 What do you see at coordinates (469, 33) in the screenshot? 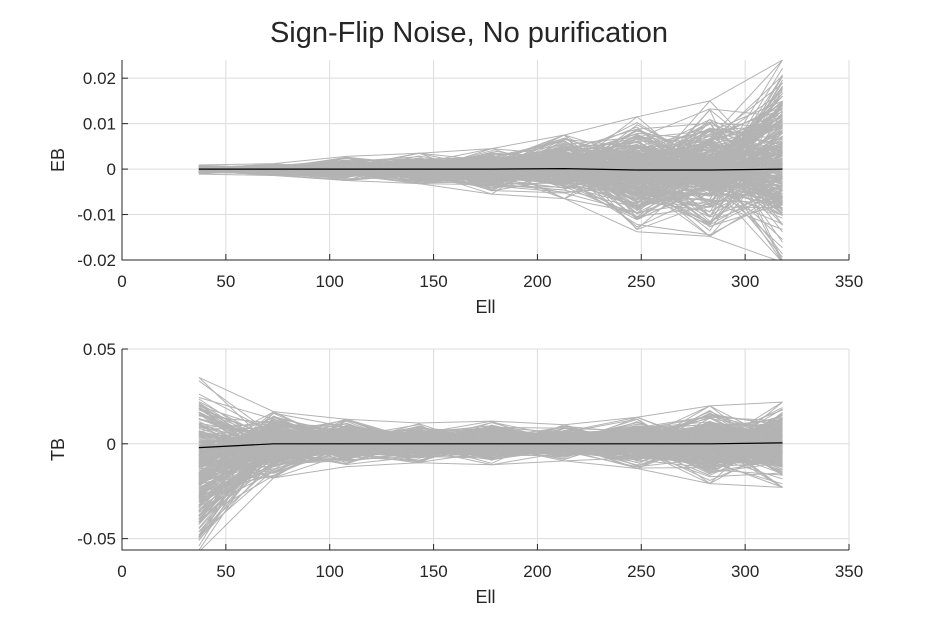
I see `chart-title: Sign-Flip Noise, No purification` at bounding box center [469, 33].